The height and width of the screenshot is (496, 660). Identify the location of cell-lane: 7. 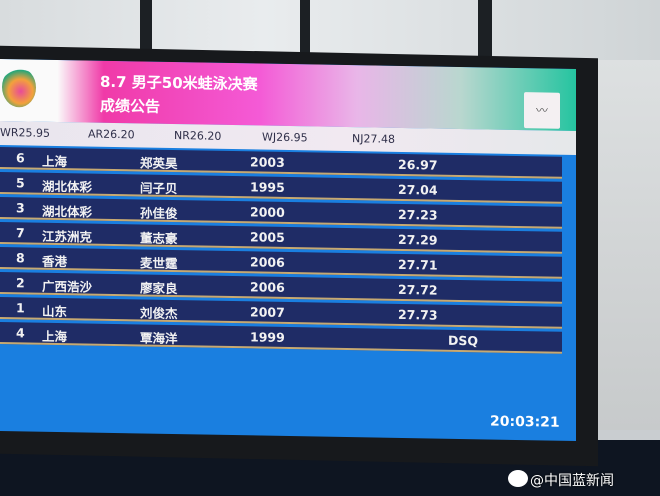
(20, 233).